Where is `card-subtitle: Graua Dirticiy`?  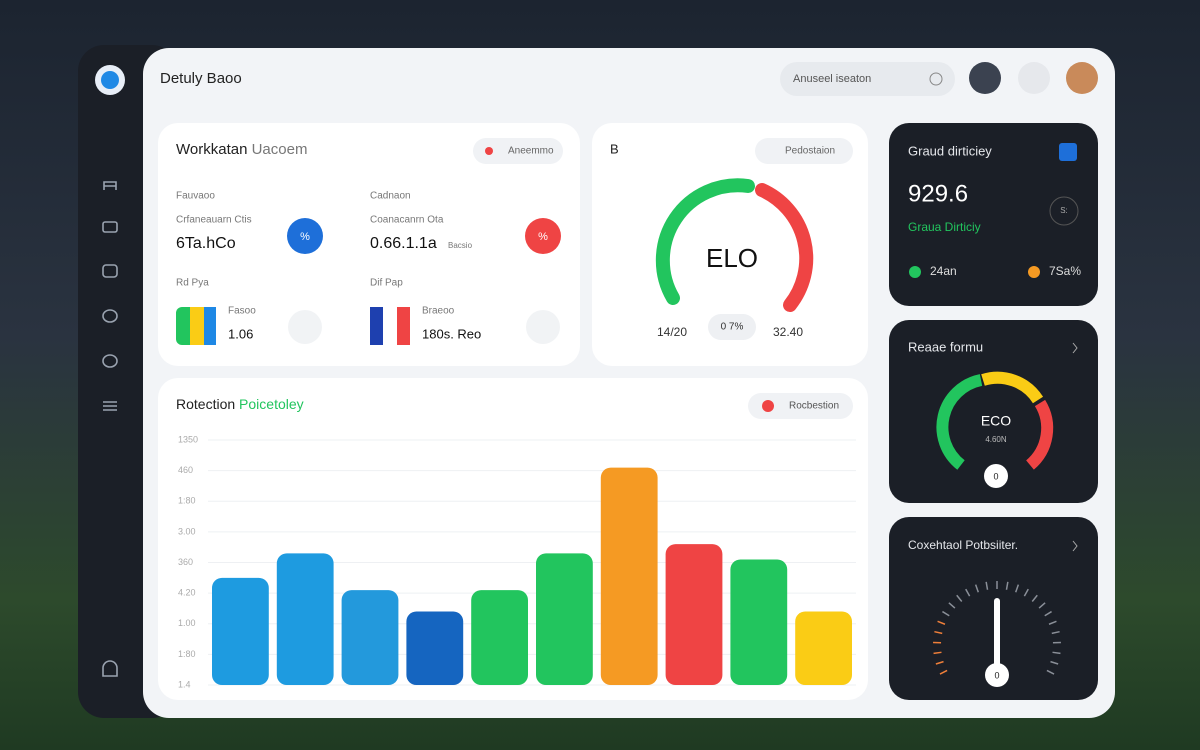
card-subtitle: Graua Dirticiy is located at coordinates (944, 227).